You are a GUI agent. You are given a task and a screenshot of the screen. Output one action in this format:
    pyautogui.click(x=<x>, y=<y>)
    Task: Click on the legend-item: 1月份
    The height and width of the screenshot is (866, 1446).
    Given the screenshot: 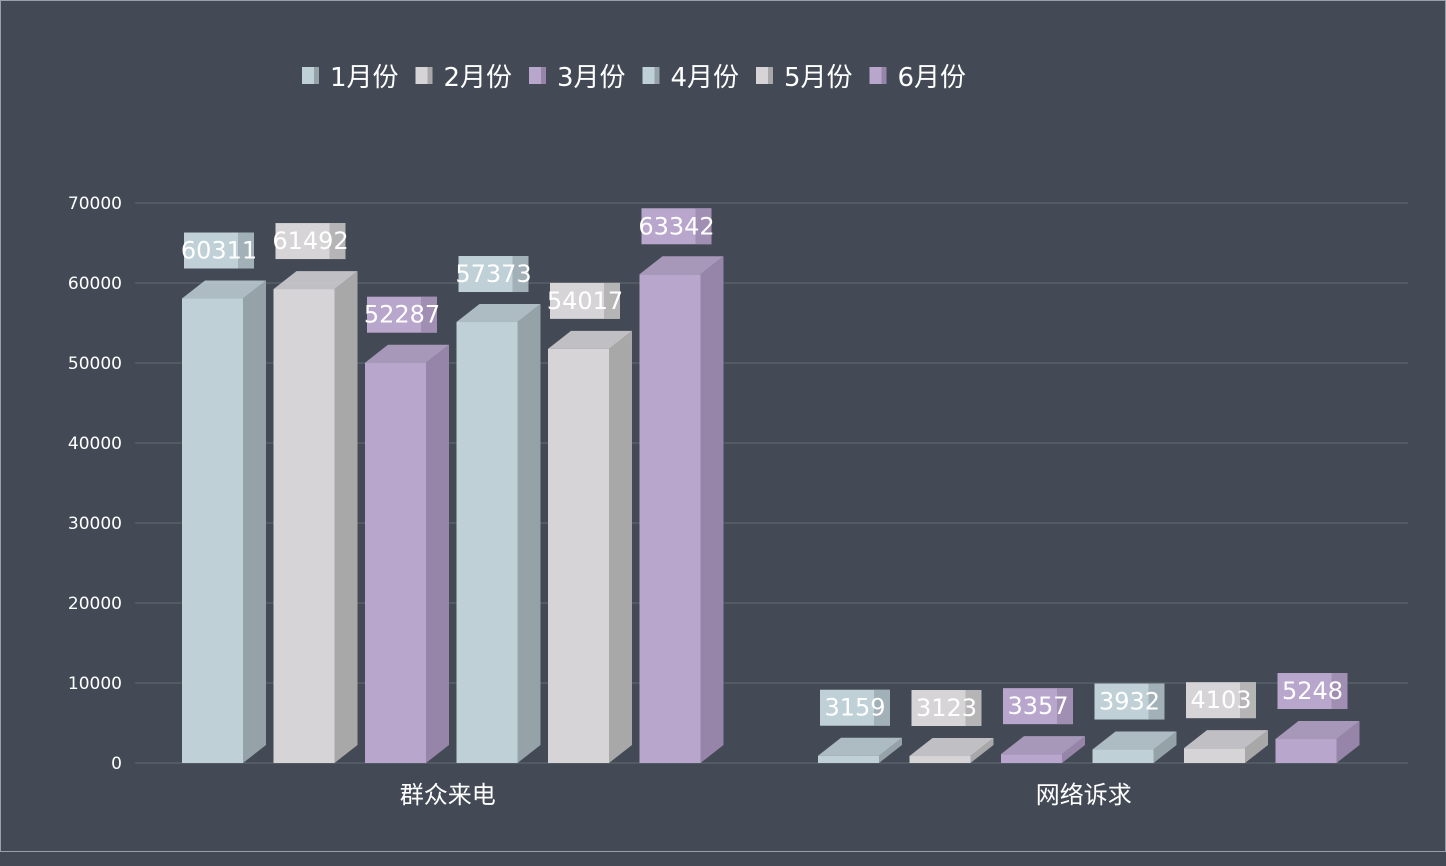 What is the action you would take?
    pyautogui.click(x=350, y=78)
    